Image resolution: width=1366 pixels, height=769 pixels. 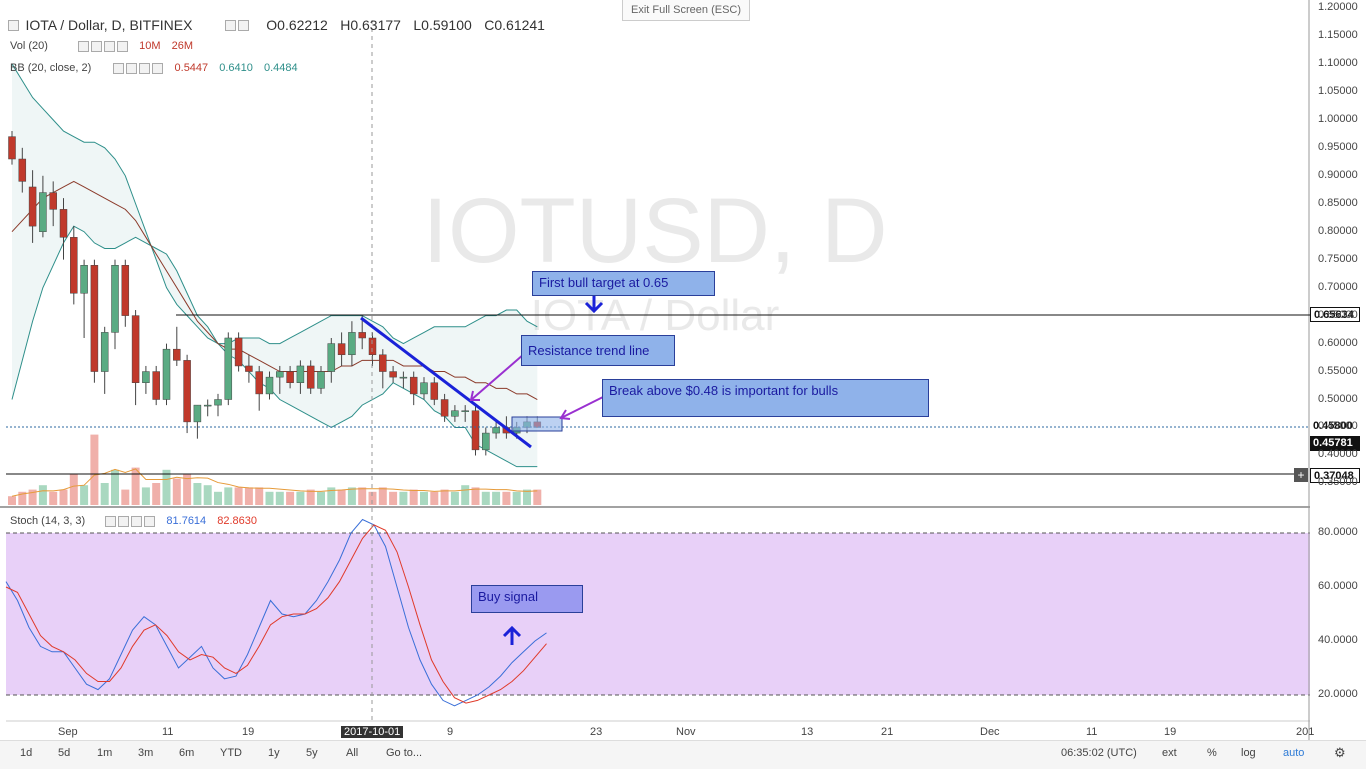 I want to click on time-tick-label: 2017-10-01, so click(x=372, y=732).